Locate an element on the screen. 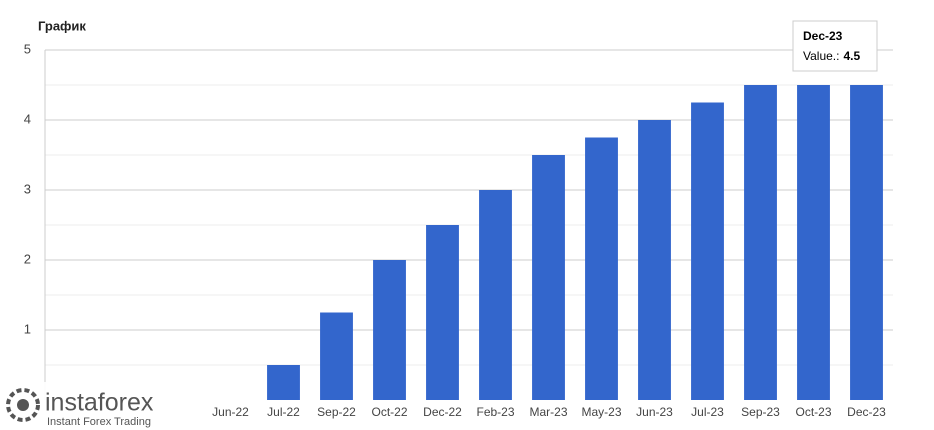 The width and height of the screenshot is (934, 430). logo-icon is located at coordinates (23, 405).